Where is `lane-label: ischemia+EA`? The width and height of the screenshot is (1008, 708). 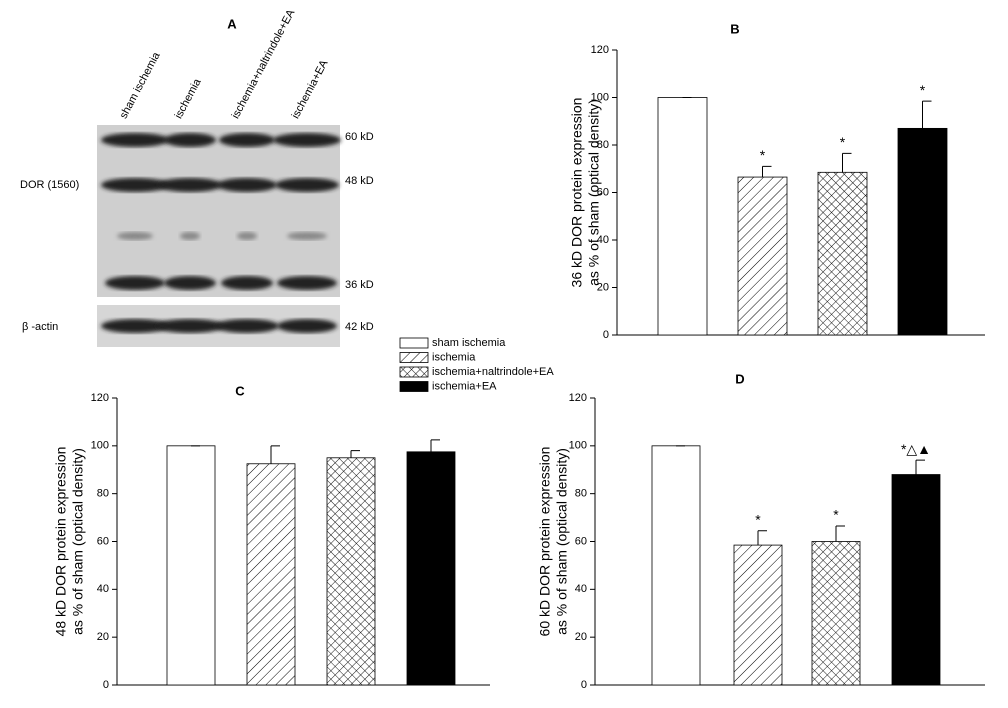 lane-label: ischemia+EA is located at coordinates (310, 89).